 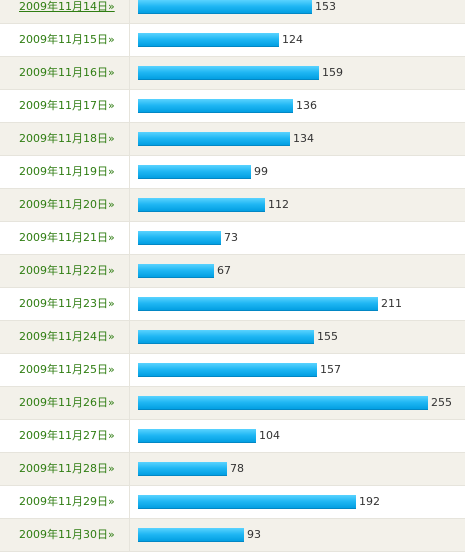 I want to click on chart-row: 2009年11月24日» 155, so click(x=232, y=337).